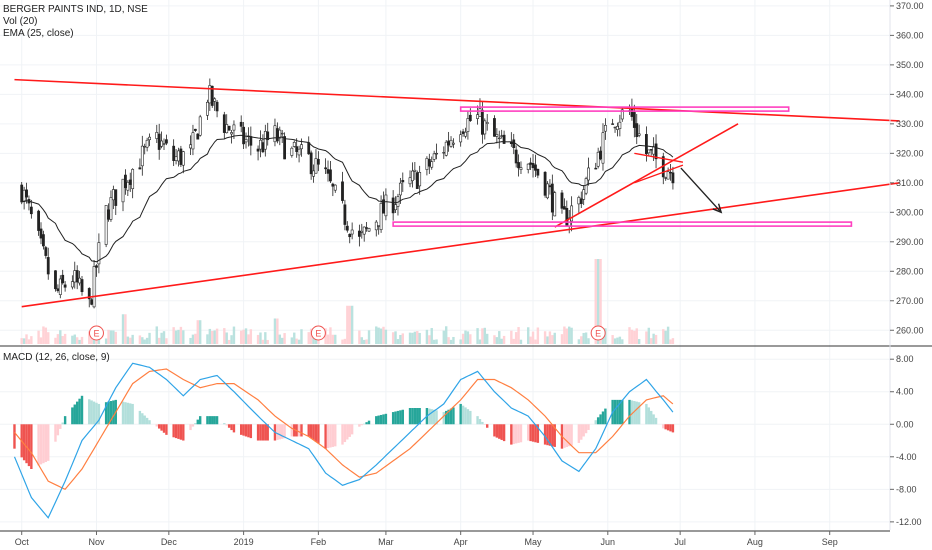 Image resolution: width=932 pixels, height=550 pixels. Describe the element at coordinates (909, 522) in the screenshot. I see `macd-tick-label: -12.00` at that location.